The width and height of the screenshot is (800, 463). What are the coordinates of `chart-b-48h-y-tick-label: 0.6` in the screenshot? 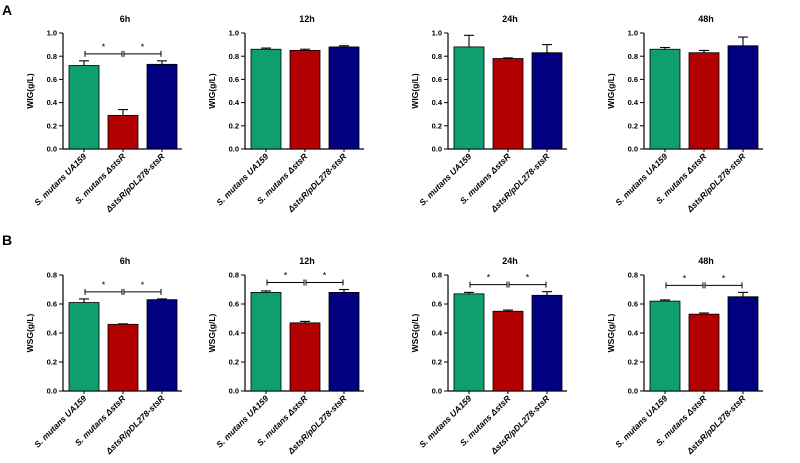 It's located at (633, 304).